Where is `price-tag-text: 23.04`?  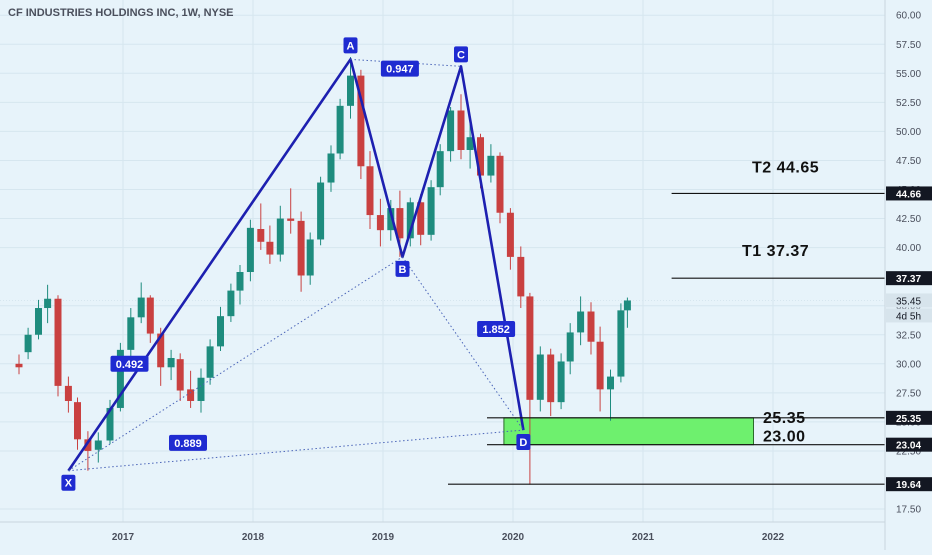
price-tag-text: 23.04 is located at coordinates (908, 446).